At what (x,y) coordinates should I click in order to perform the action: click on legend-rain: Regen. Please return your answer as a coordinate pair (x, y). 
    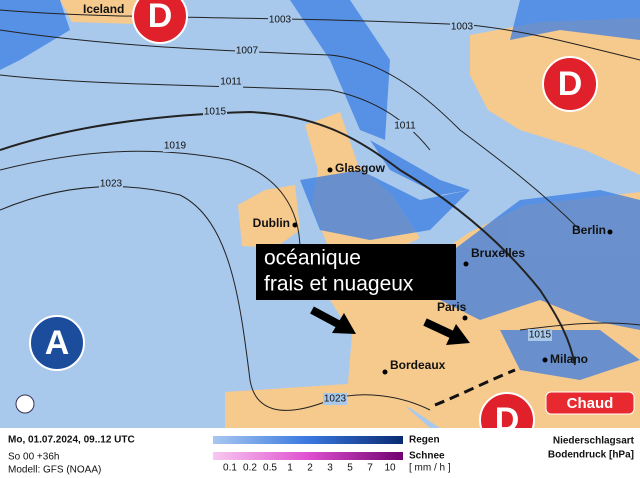
    Looking at the image, I should click on (424, 440).